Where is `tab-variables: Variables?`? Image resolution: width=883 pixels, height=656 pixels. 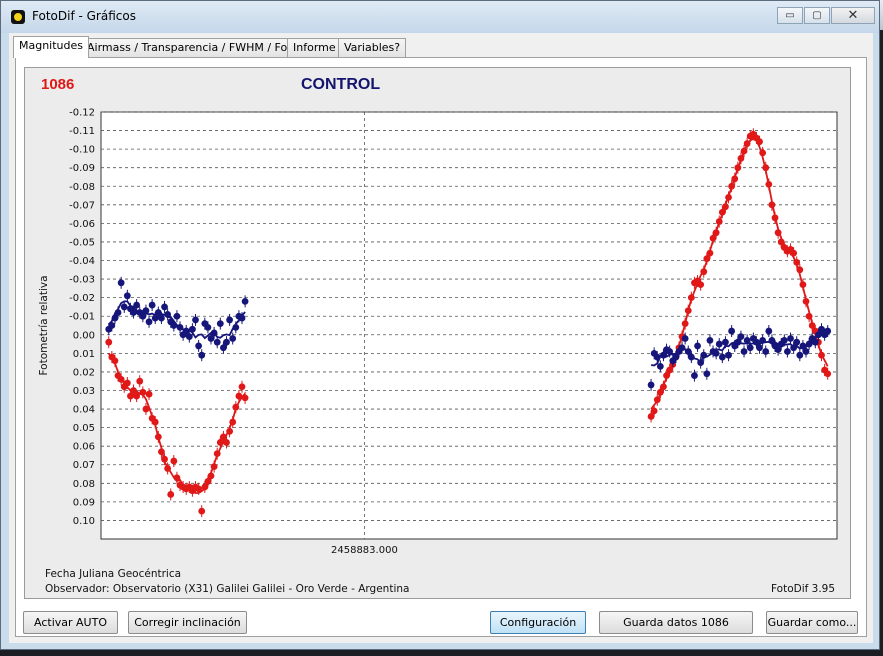 tab-variables: Variables? is located at coordinates (372, 47).